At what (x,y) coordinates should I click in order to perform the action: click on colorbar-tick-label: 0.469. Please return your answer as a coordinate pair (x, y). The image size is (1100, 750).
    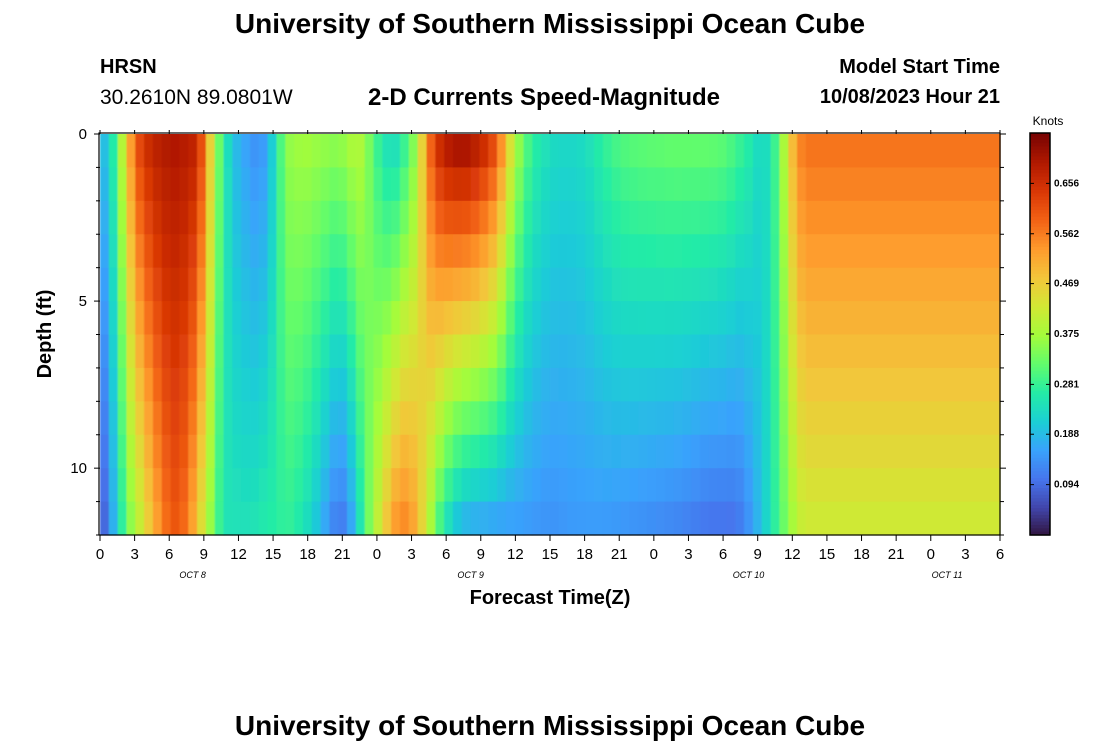
    Looking at the image, I should click on (1066, 284).